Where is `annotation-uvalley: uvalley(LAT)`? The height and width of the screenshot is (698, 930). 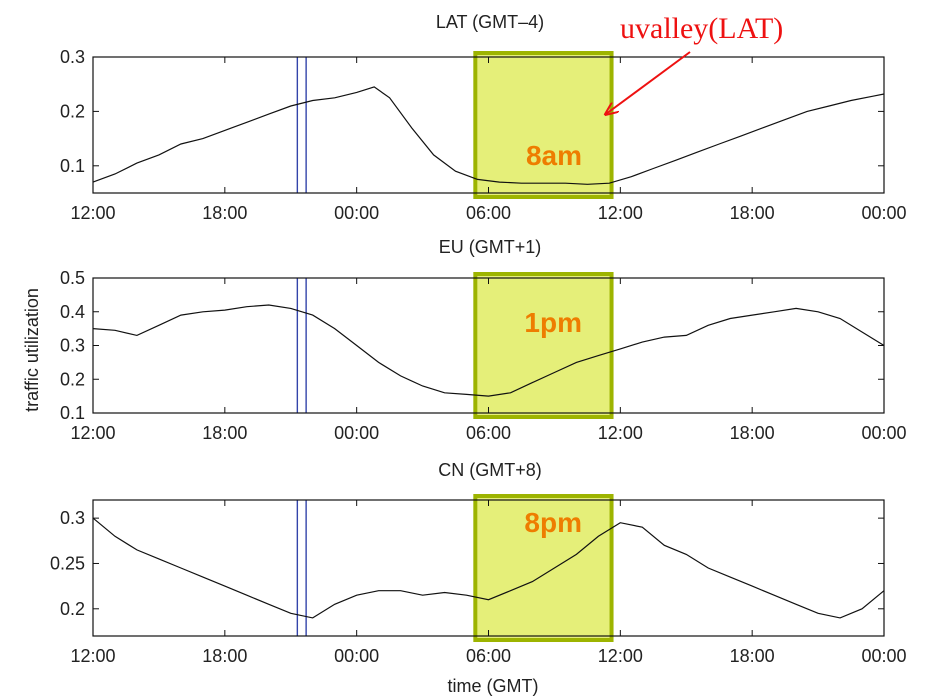
annotation-uvalley: uvalley(LAT) is located at coordinates (701, 28).